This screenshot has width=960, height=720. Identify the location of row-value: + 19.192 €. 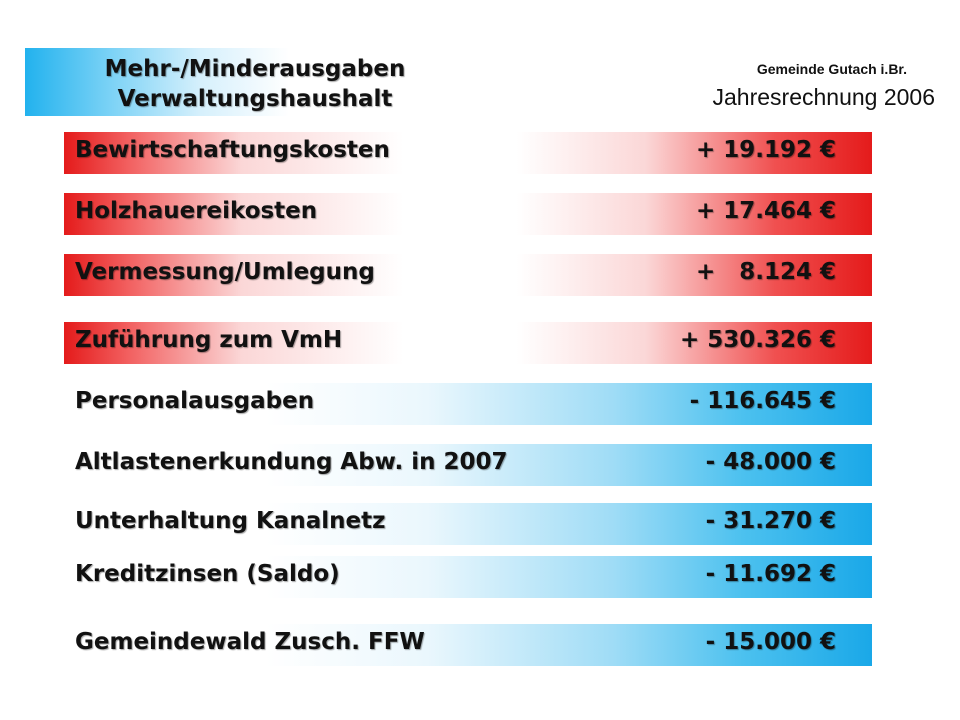
(765, 150).